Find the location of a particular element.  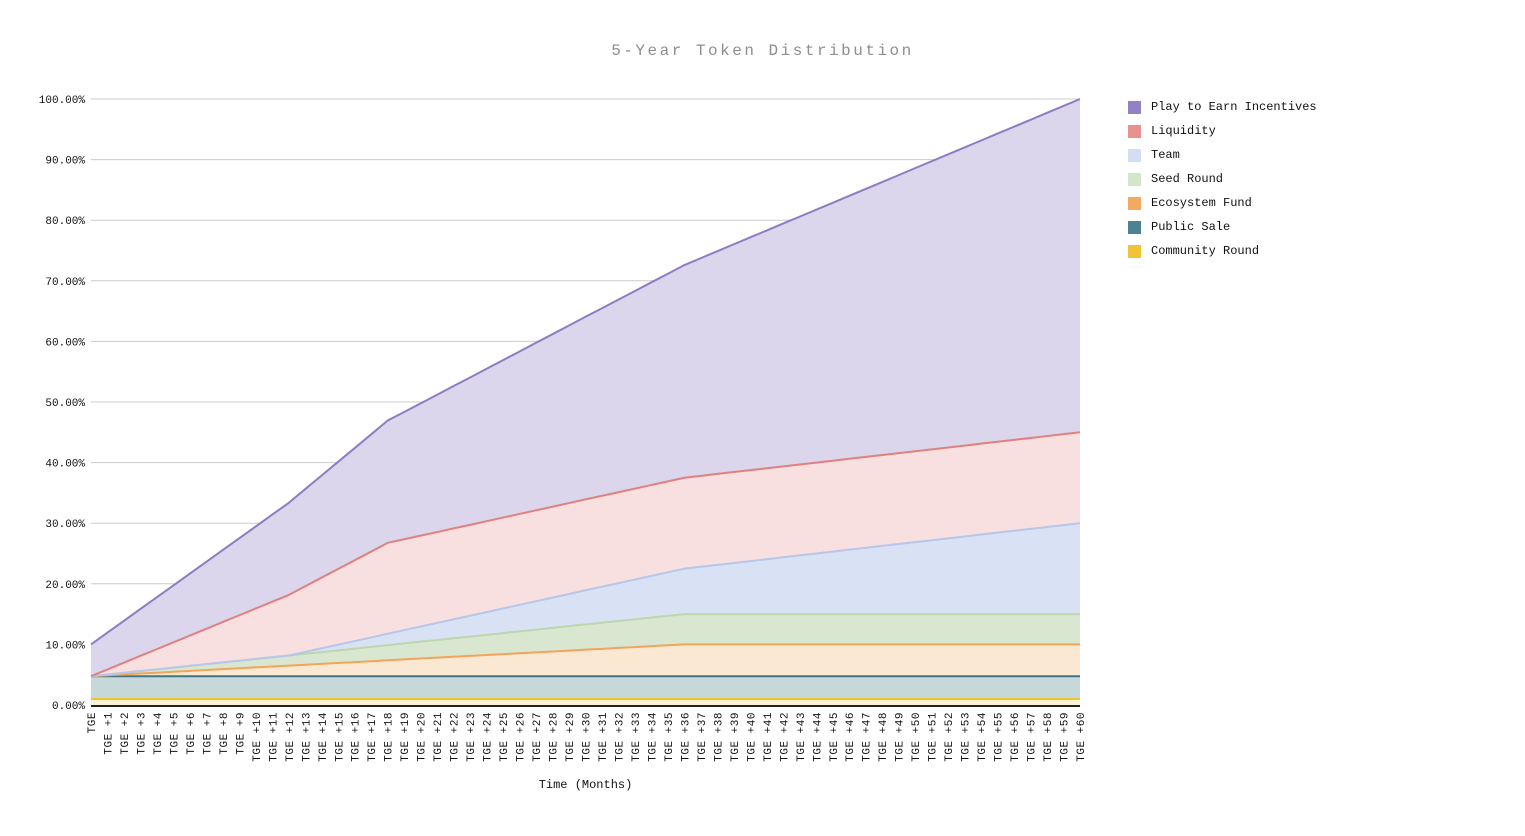

x-tick-label: TGE +52 is located at coordinates (950, 737).